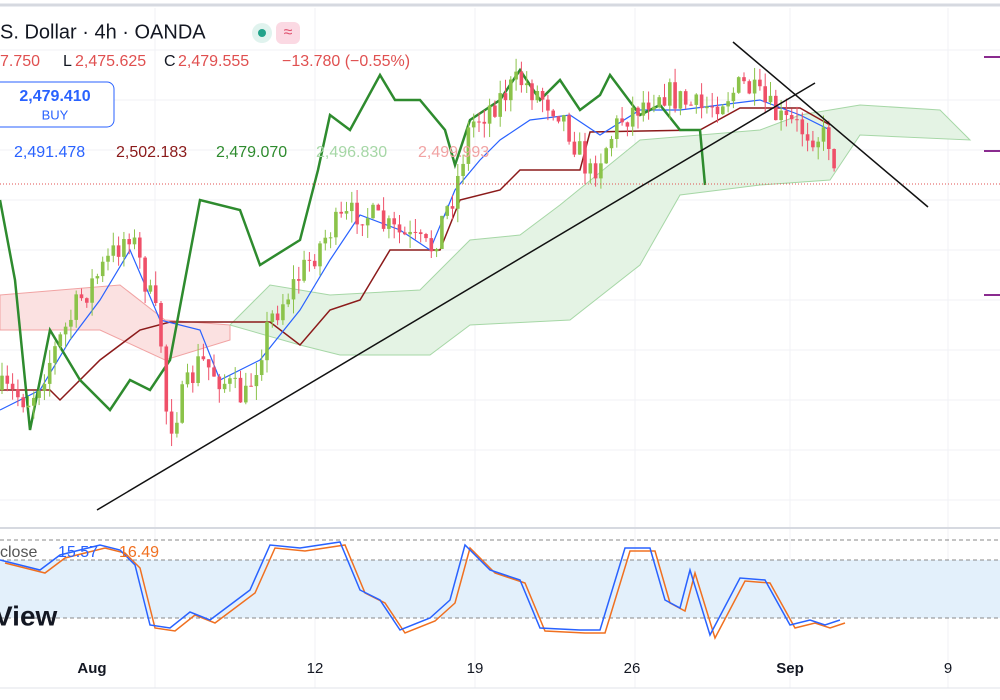 The width and height of the screenshot is (1000, 700). I want to click on buy-button, so click(57, 104).